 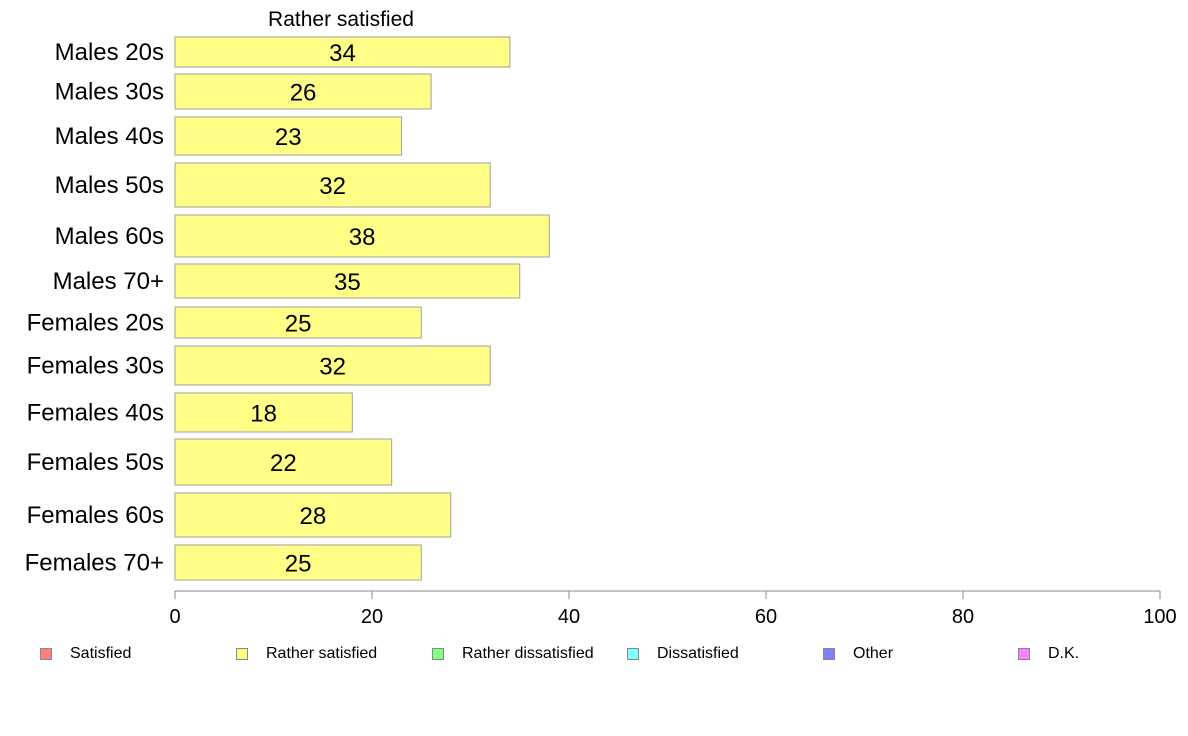 I want to click on legend-item: Dissatisfied, so click(x=683, y=654).